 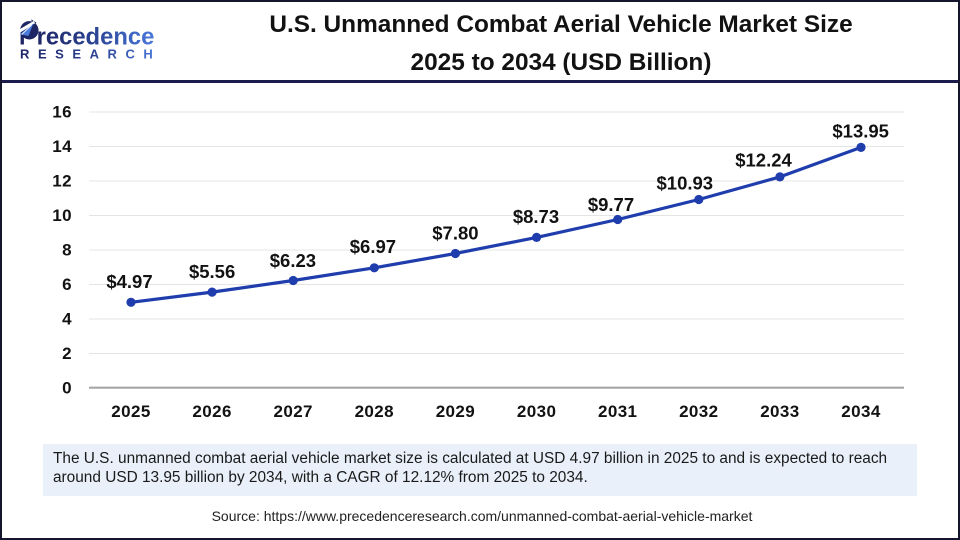 What do you see at coordinates (860, 131) in the screenshot?
I see `svg-text: $13.95` at bounding box center [860, 131].